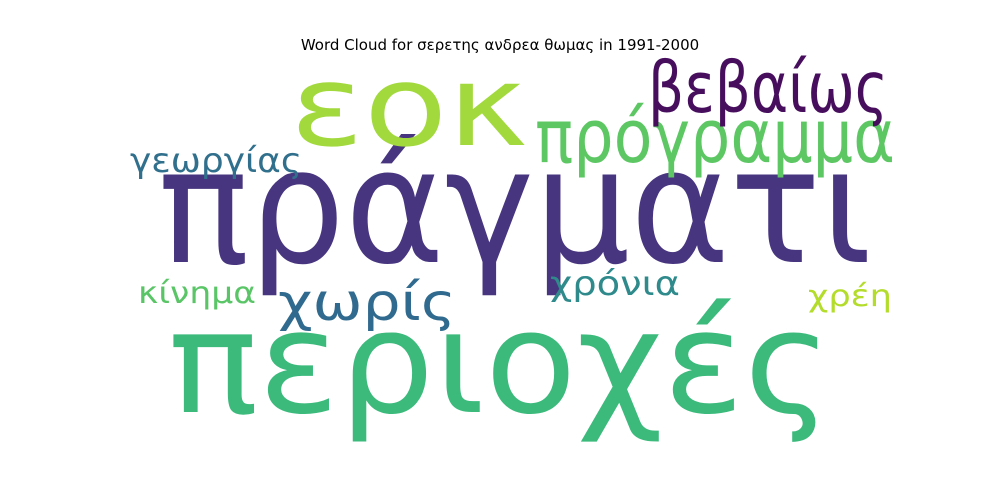 The image size is (1000, 500). I want to click on word-7: γεωργίας, so click(216, 161).